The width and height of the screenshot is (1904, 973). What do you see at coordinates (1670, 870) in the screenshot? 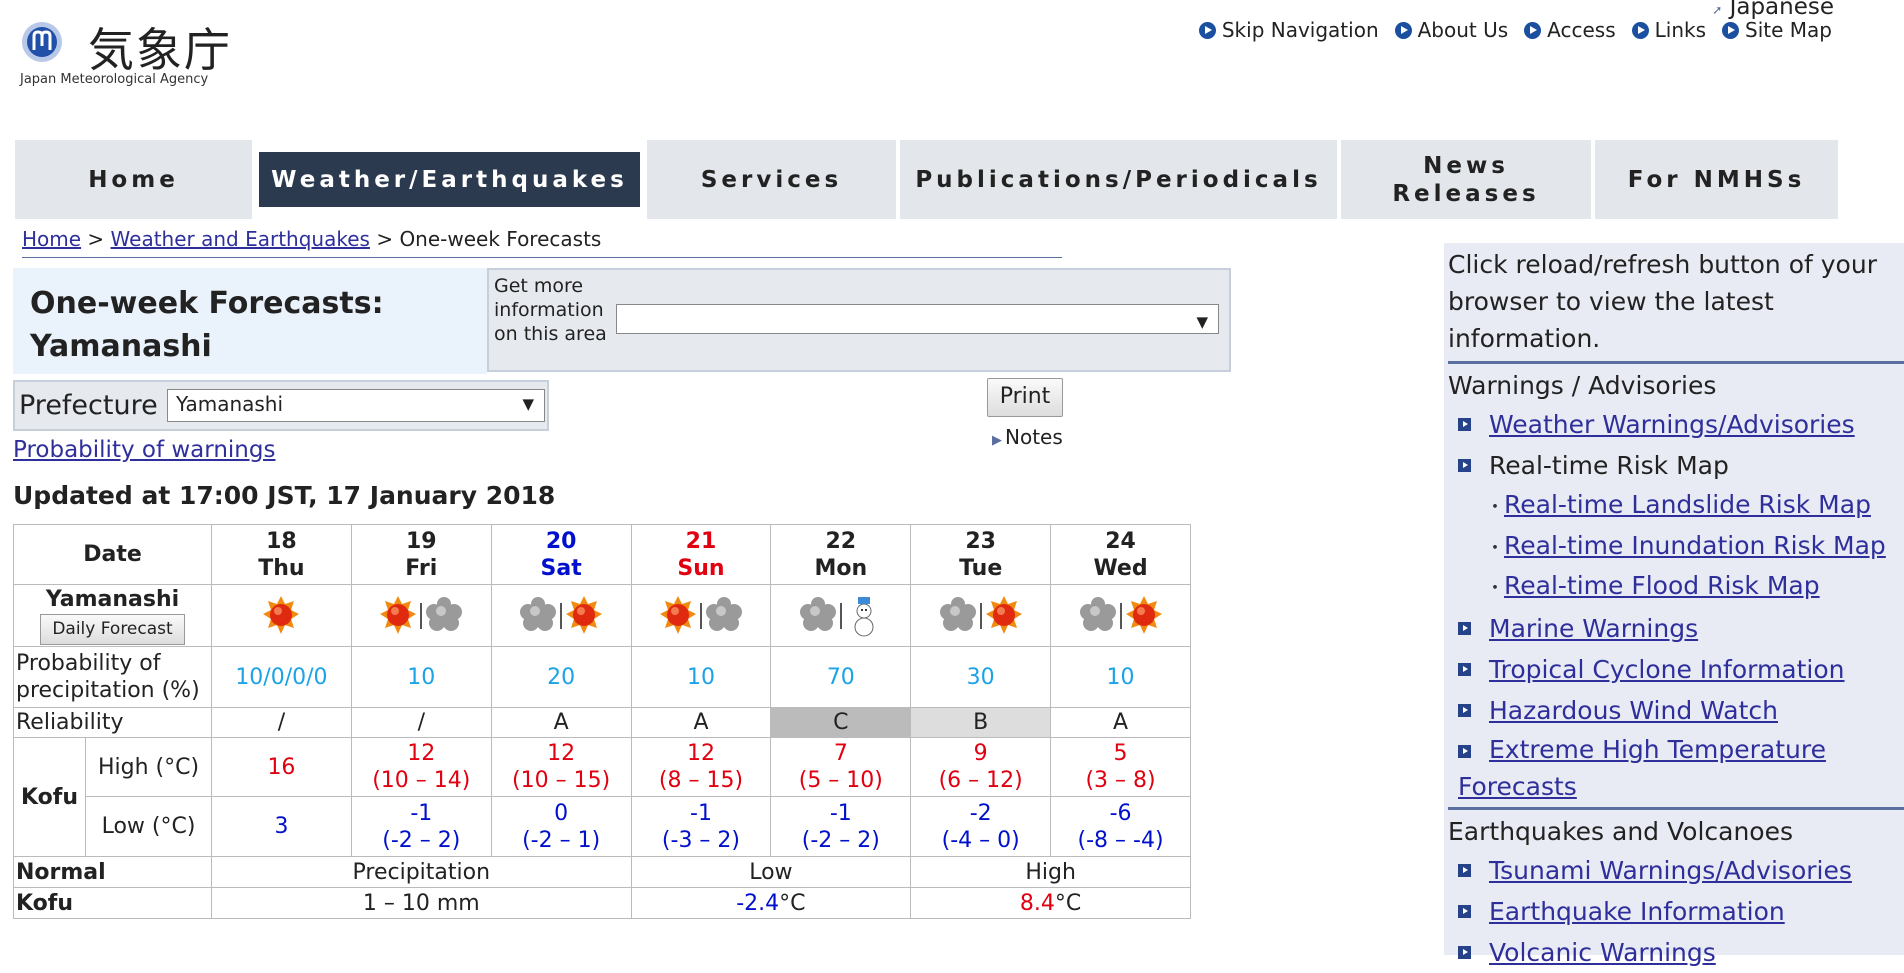
I see `tsunami-warnings-link: Tsunami Warnings/Advisories` at bounding box center [1670, 870].